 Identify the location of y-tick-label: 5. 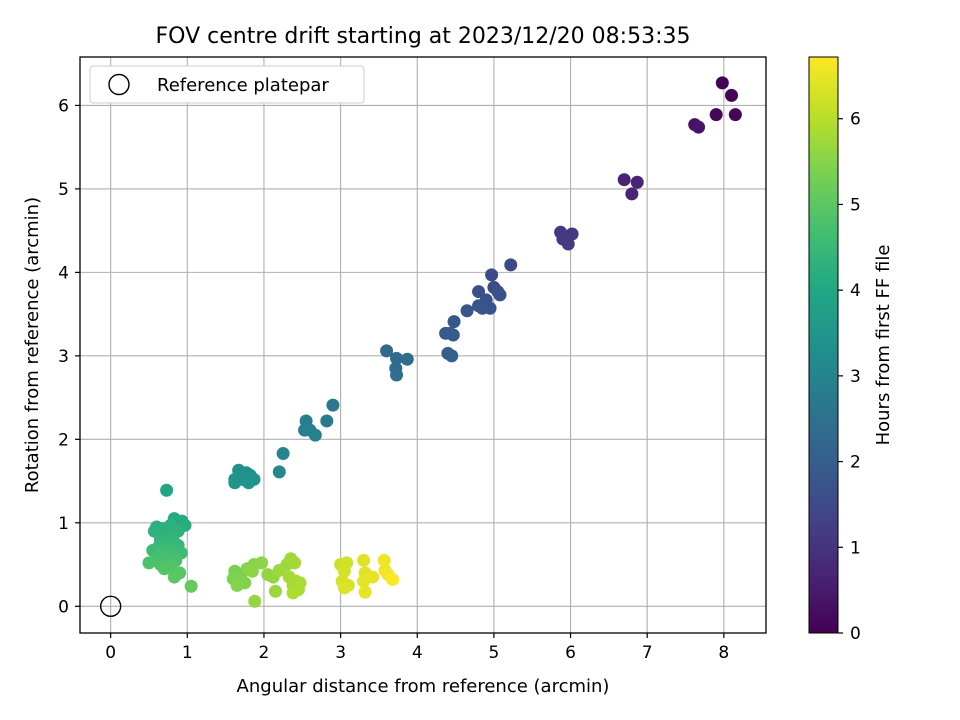
(63, 190).